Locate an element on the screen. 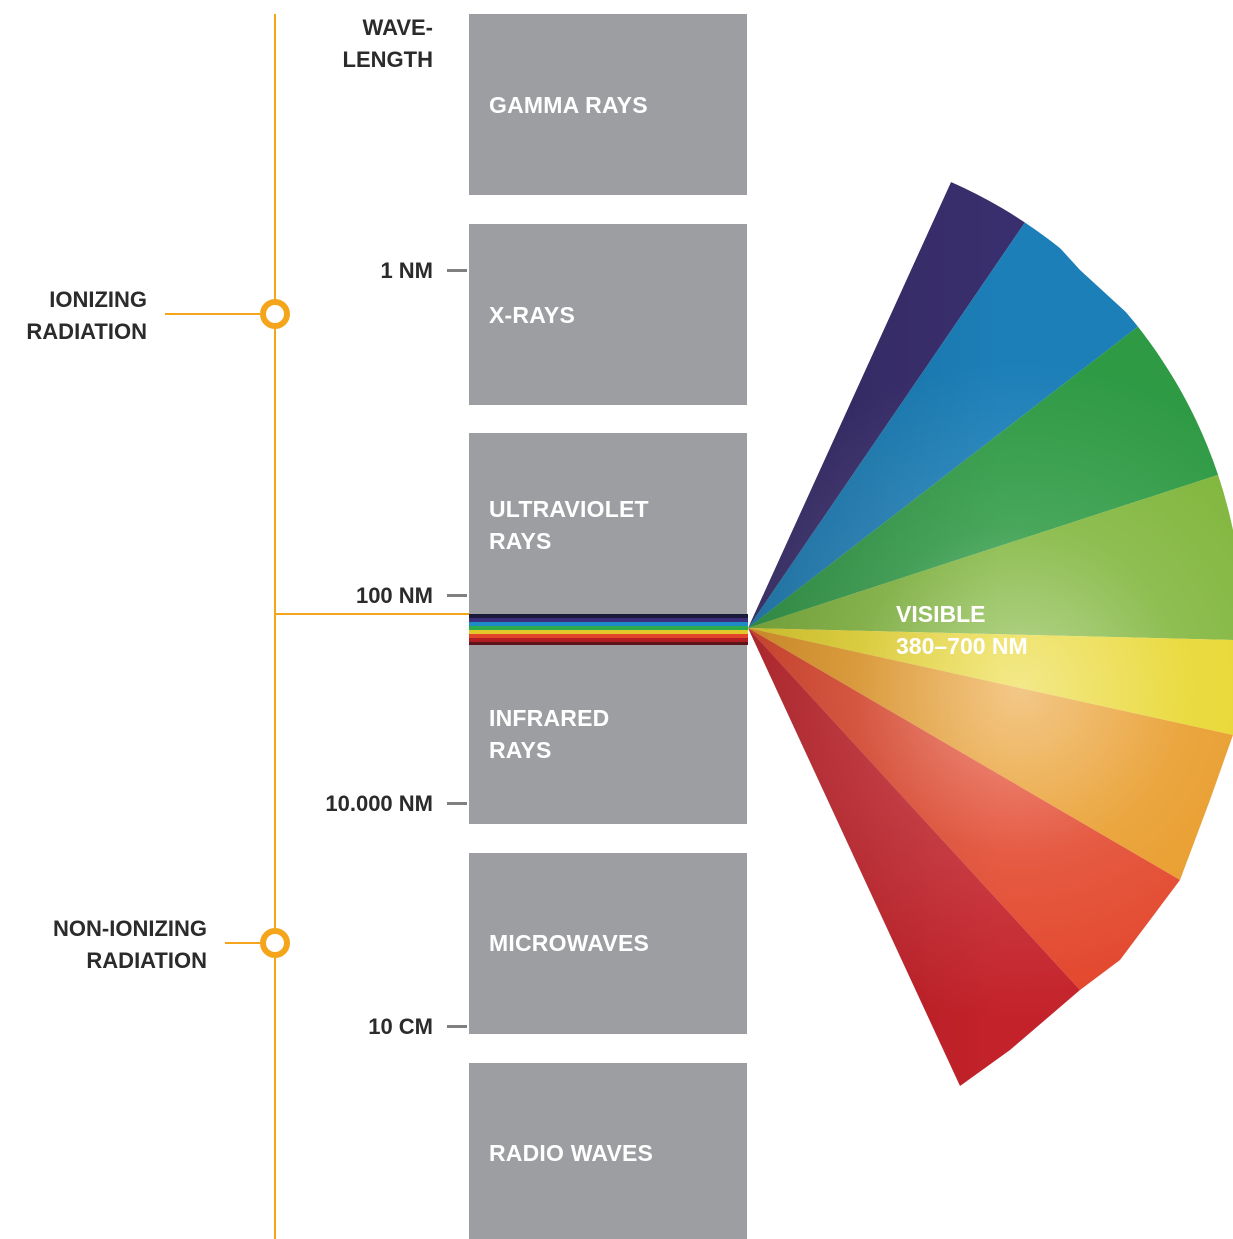  band-gamma-rays: GAMMA RAYS is located at coordinates (608, 104).